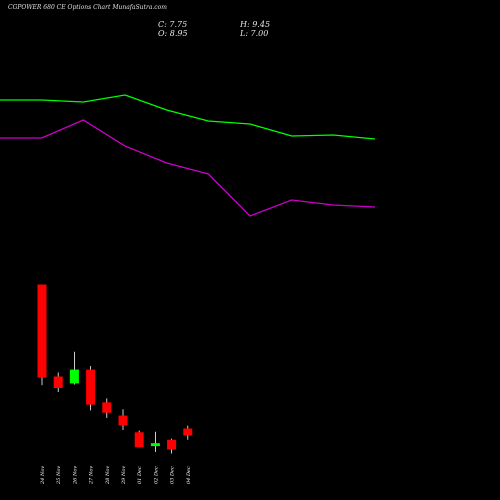 The height and width of the screenshot is (500, 500). I want to click on x-tick-label: 27 Nov, so click(92, 475).